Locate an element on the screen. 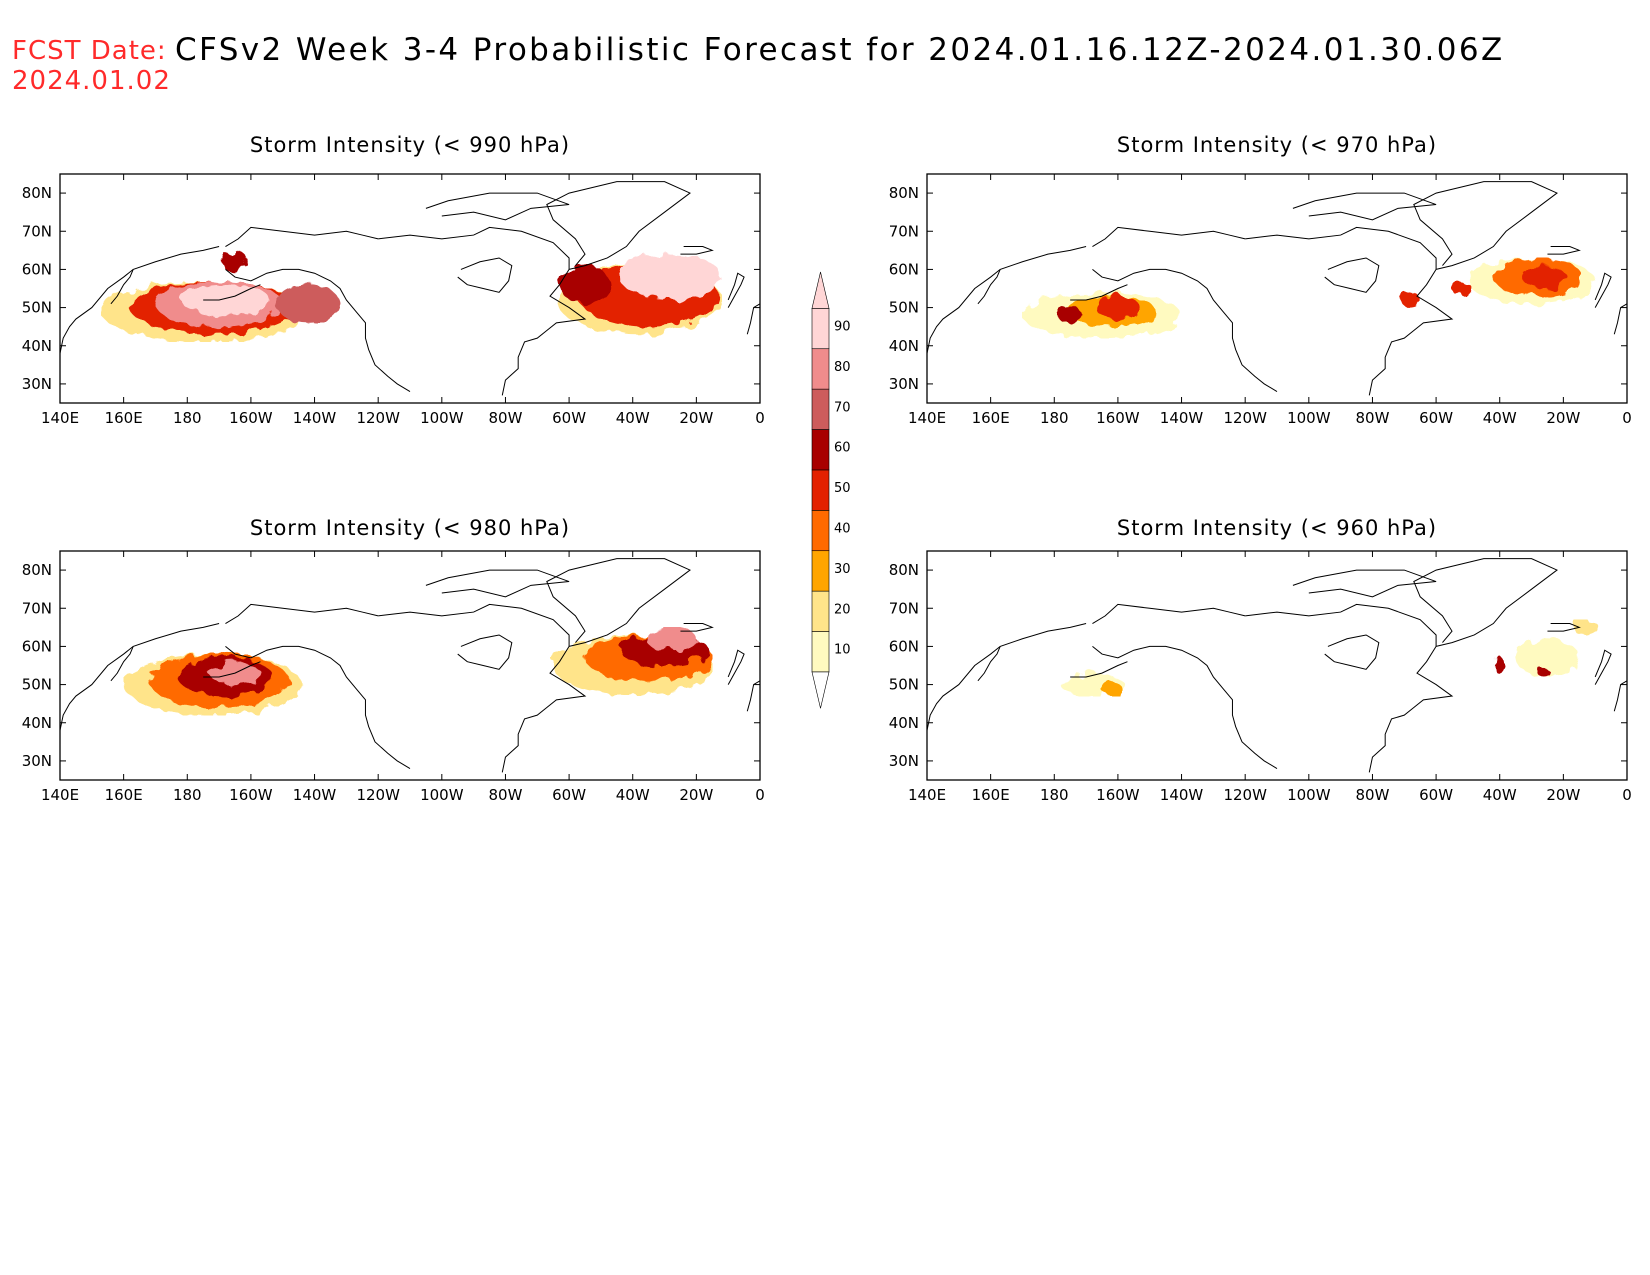  colorbar-level-label: 80 is located at coordinates (842, 367).